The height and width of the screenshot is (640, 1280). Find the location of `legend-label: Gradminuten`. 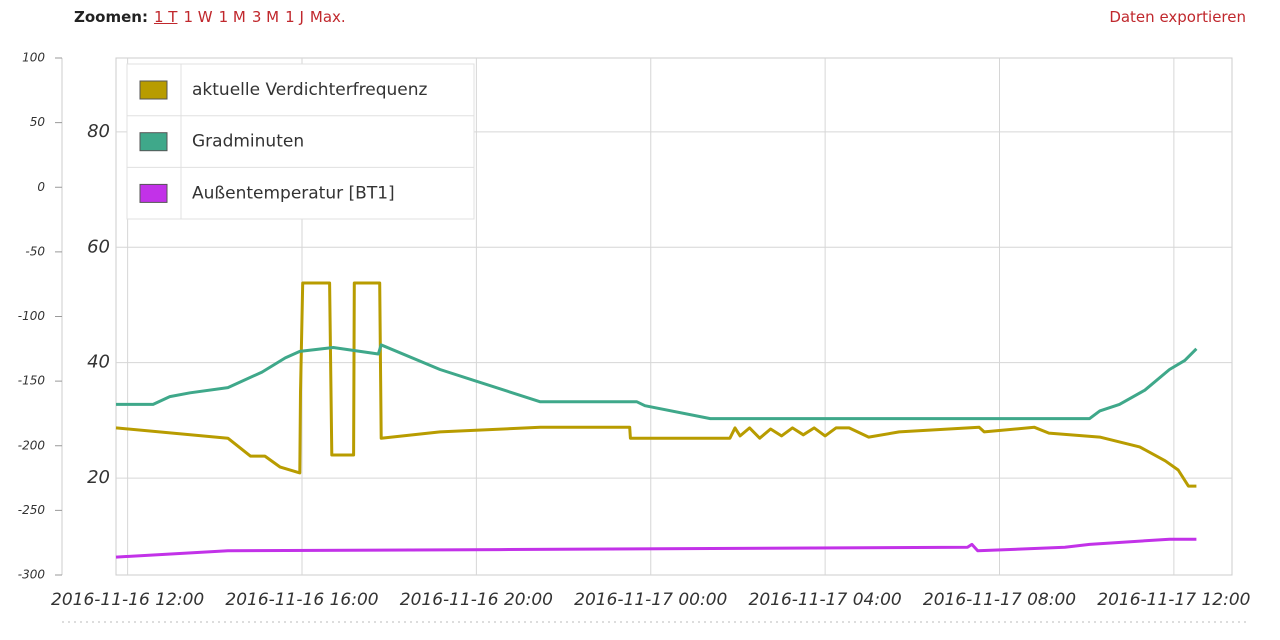

legend-label: Gradminuten is located at coordinates (248, 142).